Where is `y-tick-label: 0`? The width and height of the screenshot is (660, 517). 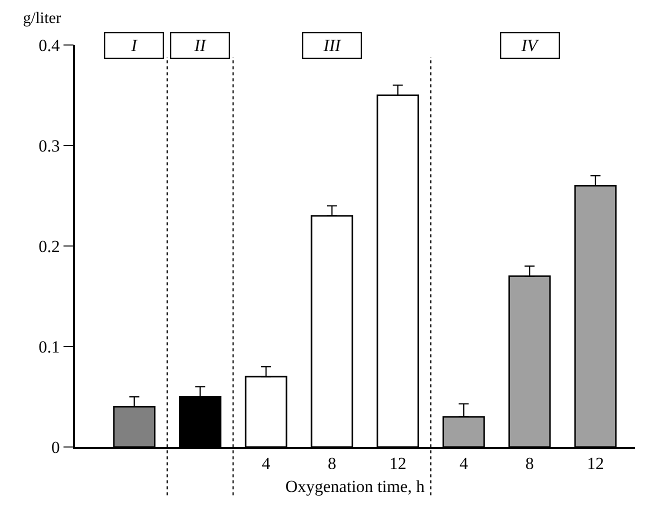 y-tick-label: 0 is located at coordinates (55, 447).